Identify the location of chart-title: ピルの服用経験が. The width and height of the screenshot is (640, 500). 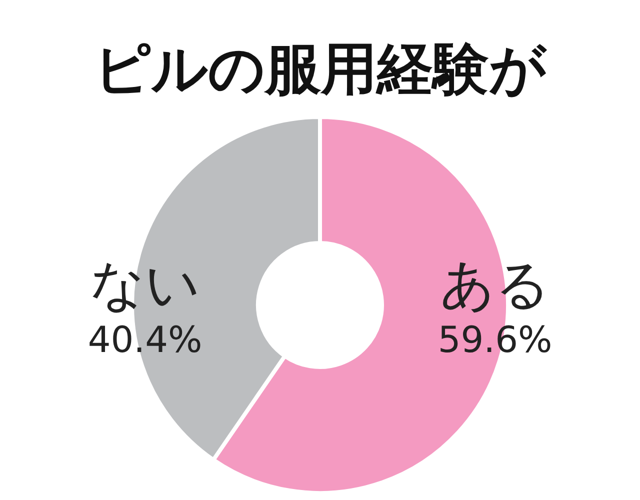
(321, 69).